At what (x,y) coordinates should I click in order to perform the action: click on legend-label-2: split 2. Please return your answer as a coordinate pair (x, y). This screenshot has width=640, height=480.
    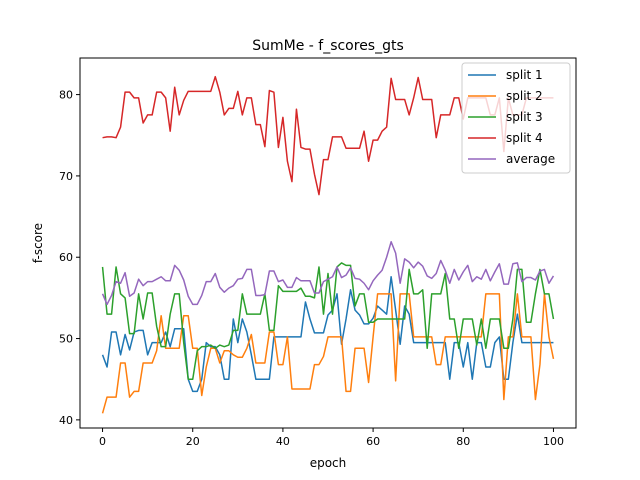
    Looking at the image, I should click on (524, 96).